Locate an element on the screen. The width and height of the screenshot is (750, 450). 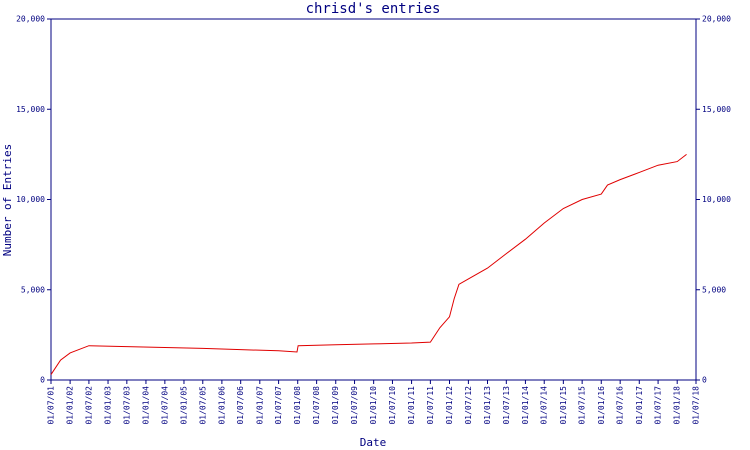
x-tick-label: 01/07/07 is located at coordinates (278, 405).